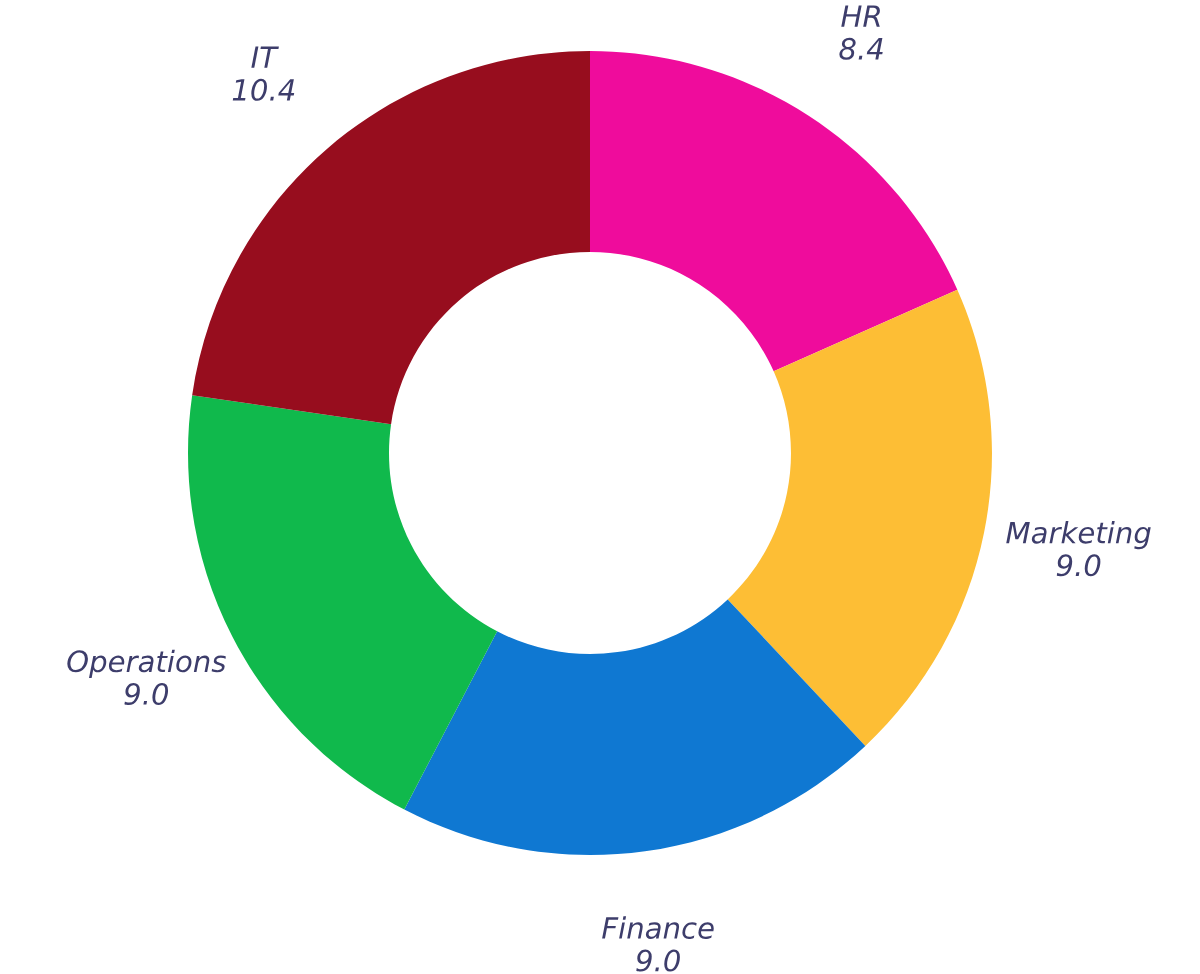 The height and width of the screenshot is (974, 1200). What do you see at coordinates (146, 663) in the screenshot?
I see `slice-label: Operations` at bounding box center [146, 663].